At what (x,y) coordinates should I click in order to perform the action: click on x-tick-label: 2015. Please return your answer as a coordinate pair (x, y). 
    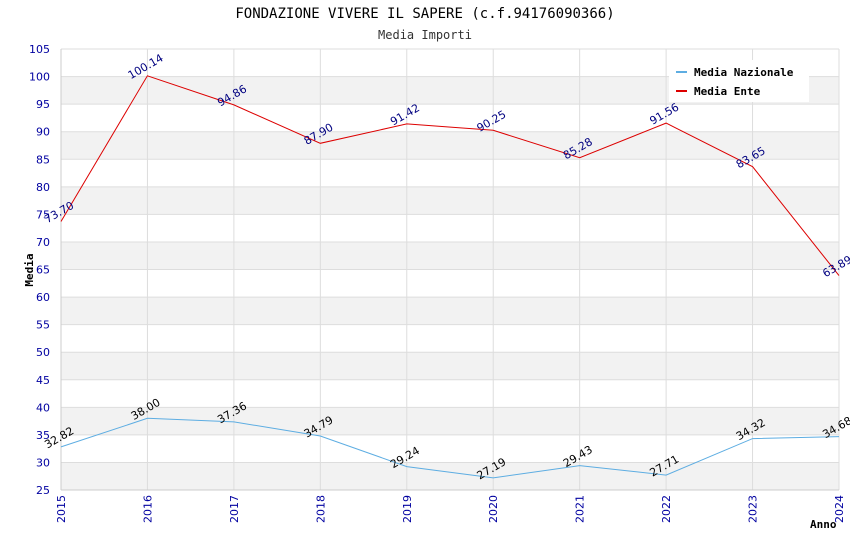
    Looking at the image, I should click on (61, 509).